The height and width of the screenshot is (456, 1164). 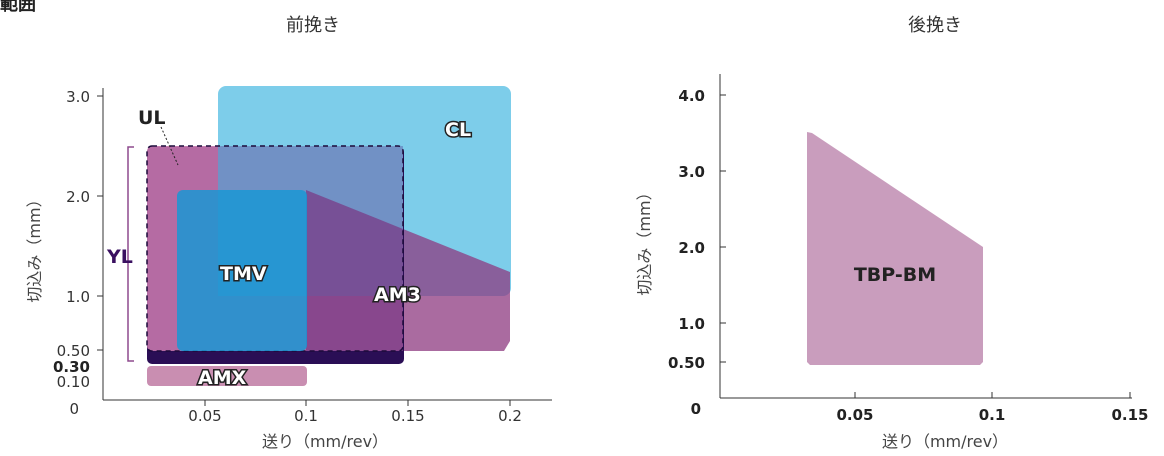 What do you see at coordinates (119, 257) in the screenshot?
I see `region-label-yl: YL` at bounding box center [119, 257].